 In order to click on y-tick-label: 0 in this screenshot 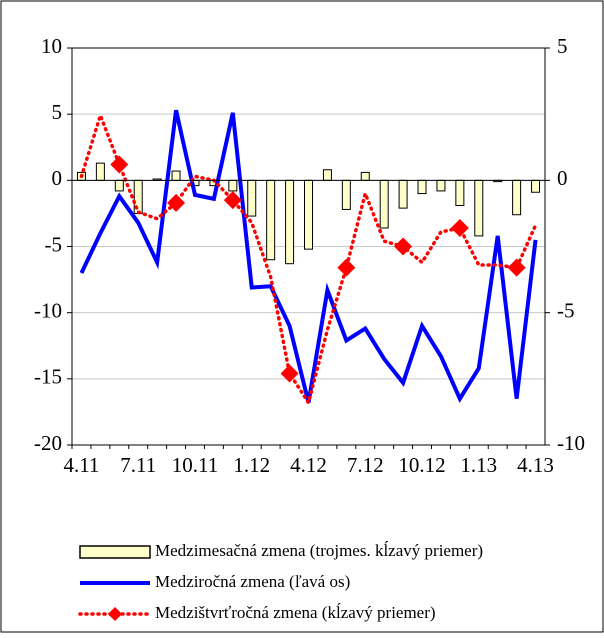, I will do `click(57, 178)`.